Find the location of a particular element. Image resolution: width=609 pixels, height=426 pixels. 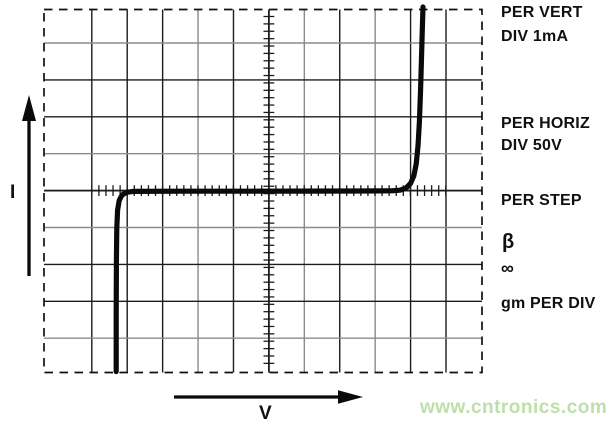

y-axis-label: I is located at coordinates (13, 192).